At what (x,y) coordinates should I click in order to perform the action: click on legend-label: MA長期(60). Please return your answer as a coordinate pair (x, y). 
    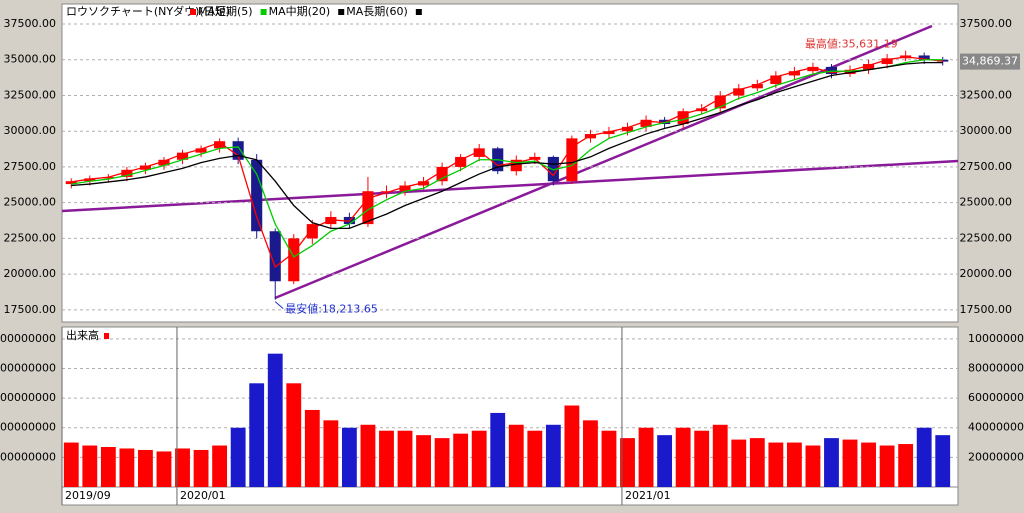
    Looking at the image, I should click on (377, 11).